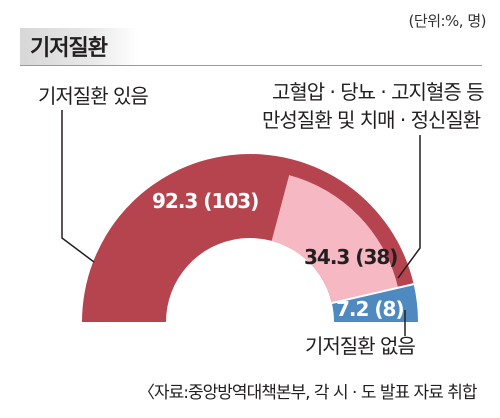 This screenshot has height=418, width=500. I want to click on leader-has-disease, so click(78, 186).